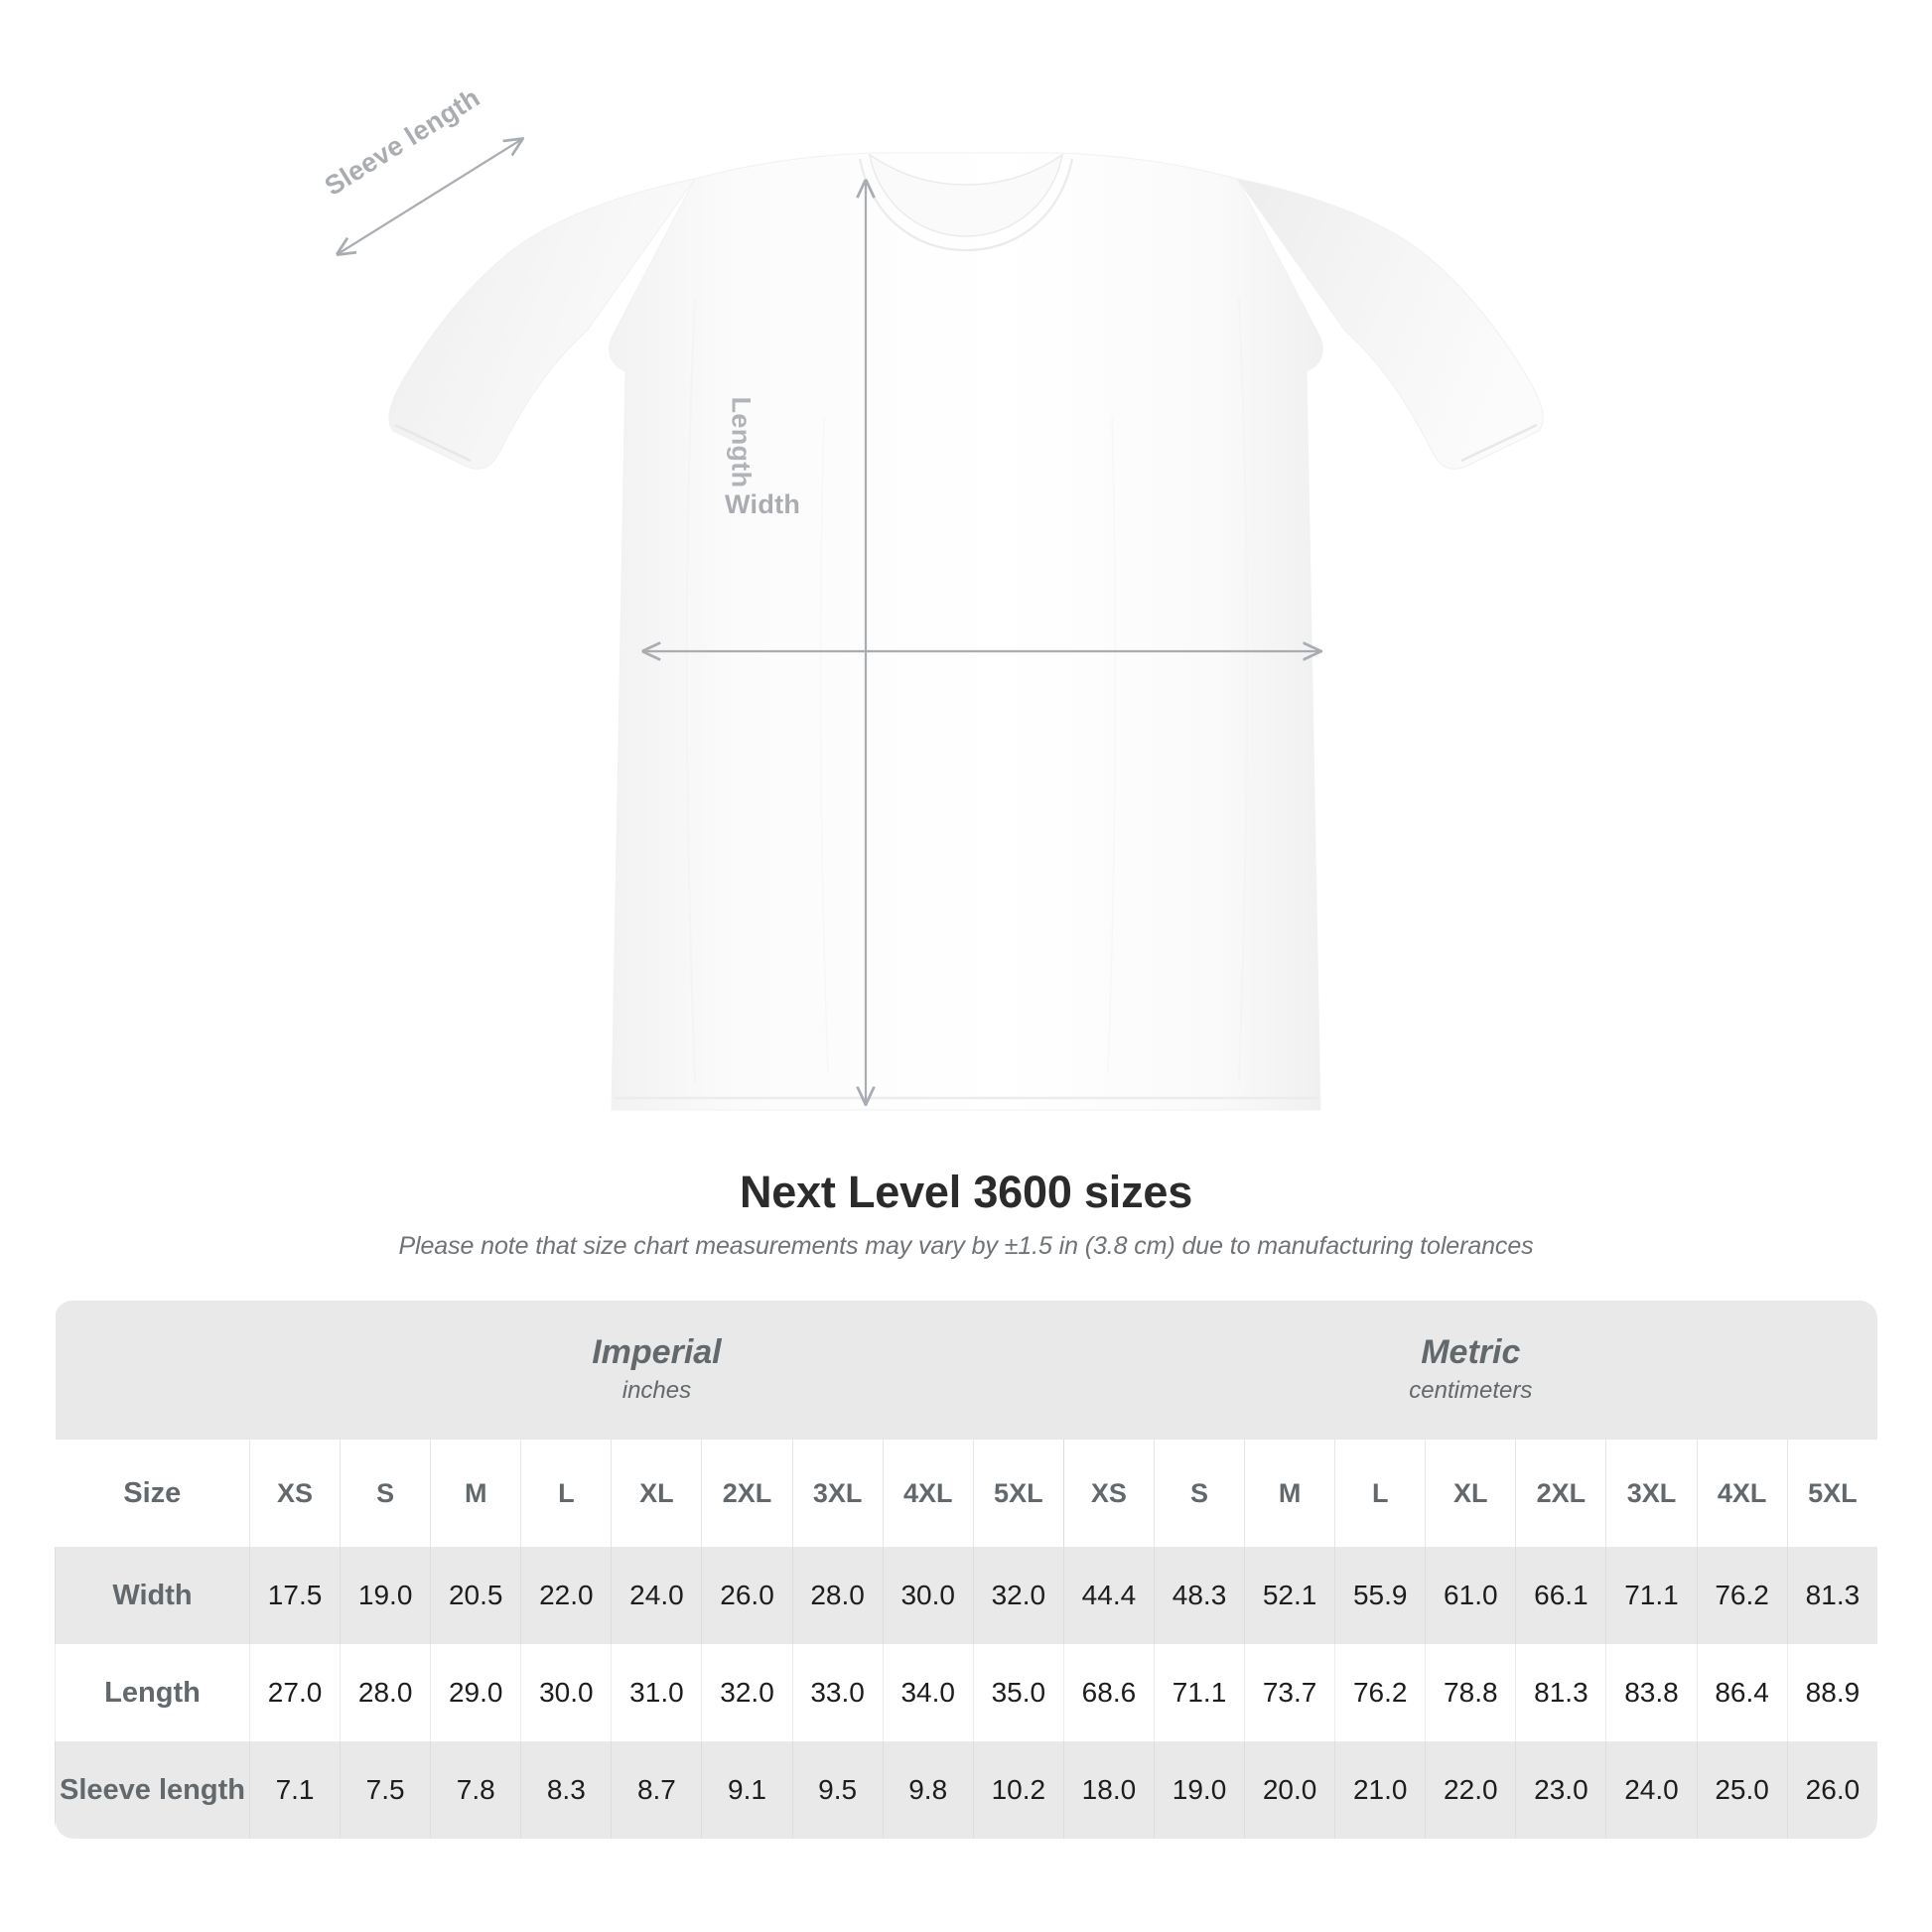  What do you see at coordinates (1109, 1790) in the screenshot?
I see `cell-sleeve-metric-xs: 18.0` at bounding box center [1109, 1790].